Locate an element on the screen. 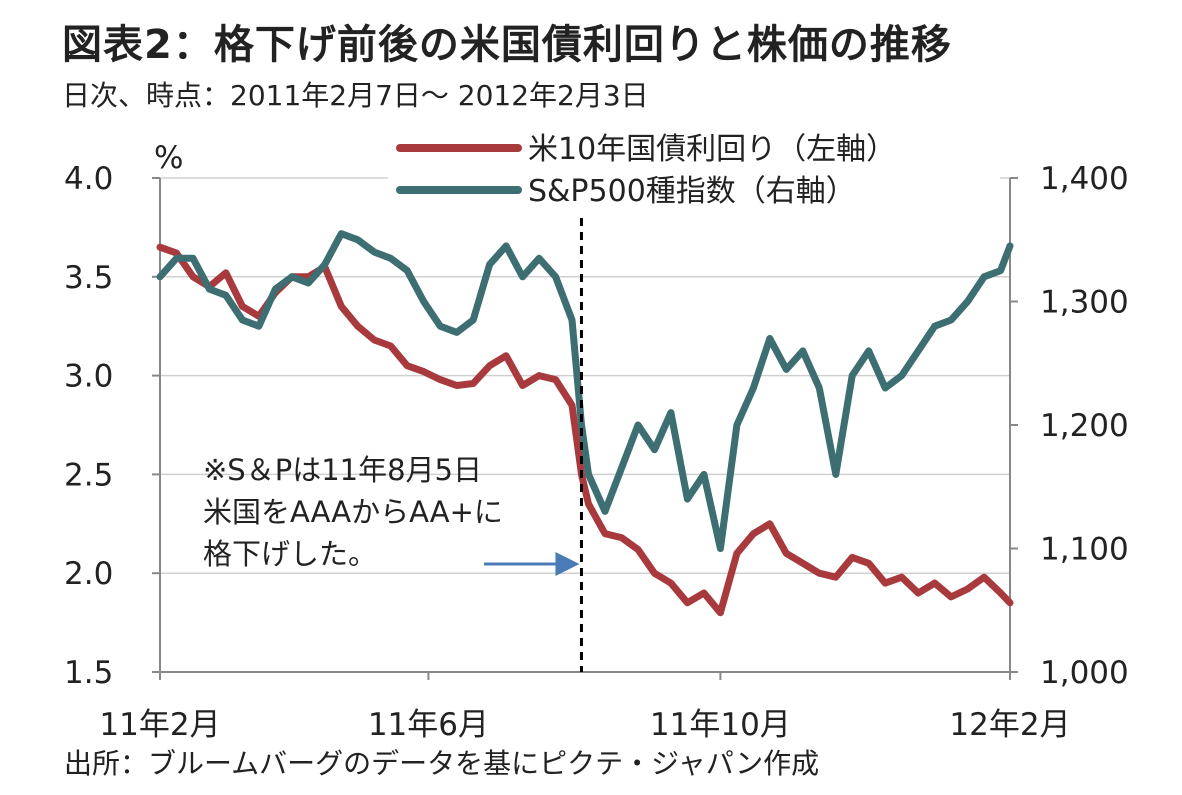 The height and width of the screenshot is (795, 1182). y-right-tick-label-1: 1,100 is located at coordinates (1084, 550).